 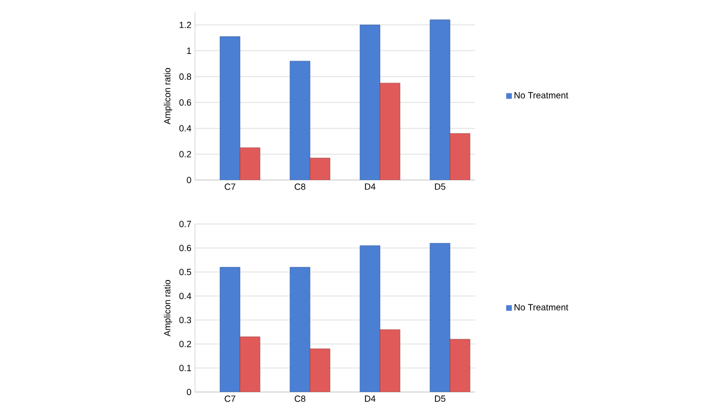 What do you see at coordinates (185, 320) in the screenshot?
I see `y-tick-label: 0.3` at bounding box center [185, 320].